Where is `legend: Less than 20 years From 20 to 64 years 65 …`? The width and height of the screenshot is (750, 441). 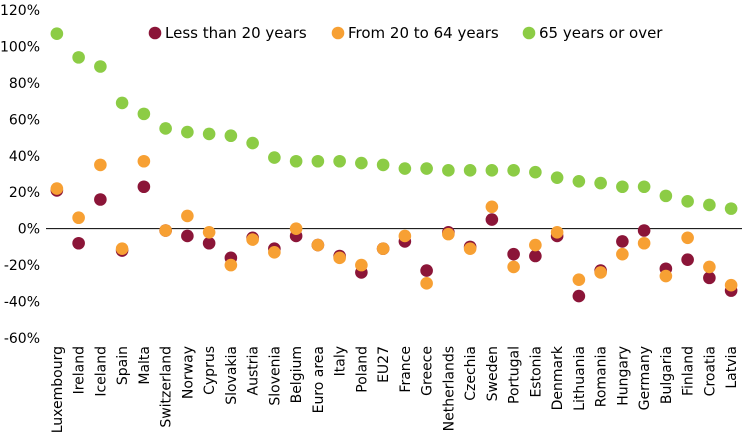 legend: Less than 20 years From 20 to 64 years 65 … is located at coordinates (405, 33).